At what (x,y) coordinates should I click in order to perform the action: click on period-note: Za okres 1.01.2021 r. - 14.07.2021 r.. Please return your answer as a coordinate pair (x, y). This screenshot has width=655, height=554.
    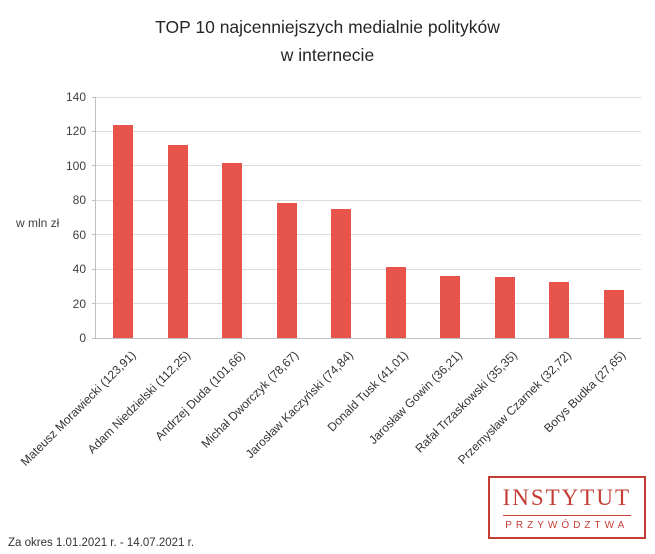
    Looking at the image, I should click on (101, 543).